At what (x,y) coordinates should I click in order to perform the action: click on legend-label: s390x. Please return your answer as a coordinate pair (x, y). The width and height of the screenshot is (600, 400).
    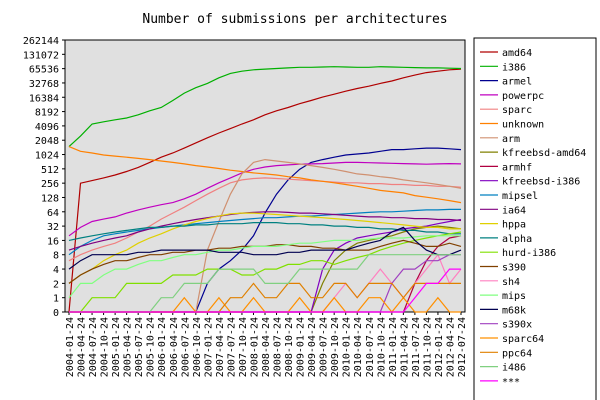
    Looking at the image, I should click on (517, 325).